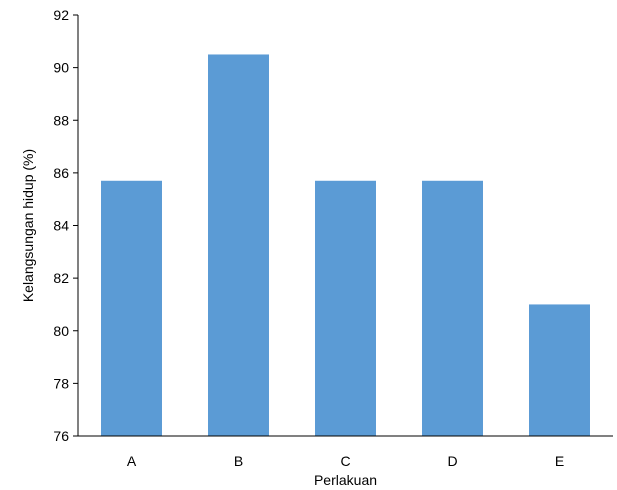 The height and width of the screenshot is (490, 617). I want to click on x-axis-title: Perlakuan, so click(345, 480).